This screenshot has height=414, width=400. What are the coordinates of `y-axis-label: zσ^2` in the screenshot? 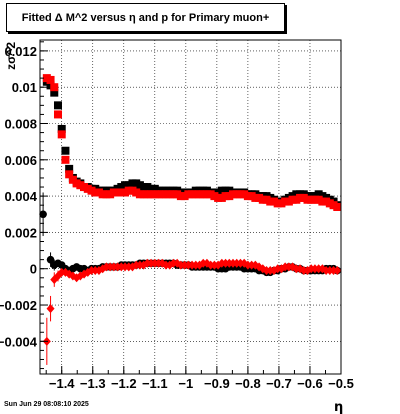 It's located at (11, 56).